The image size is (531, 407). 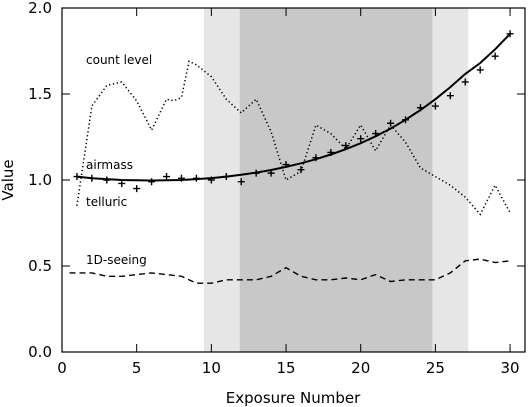 What do you see at coordinates (109, 165) in the screenshot?
I see `series-label-airmass: airmass` at bounding box center [109, 165].